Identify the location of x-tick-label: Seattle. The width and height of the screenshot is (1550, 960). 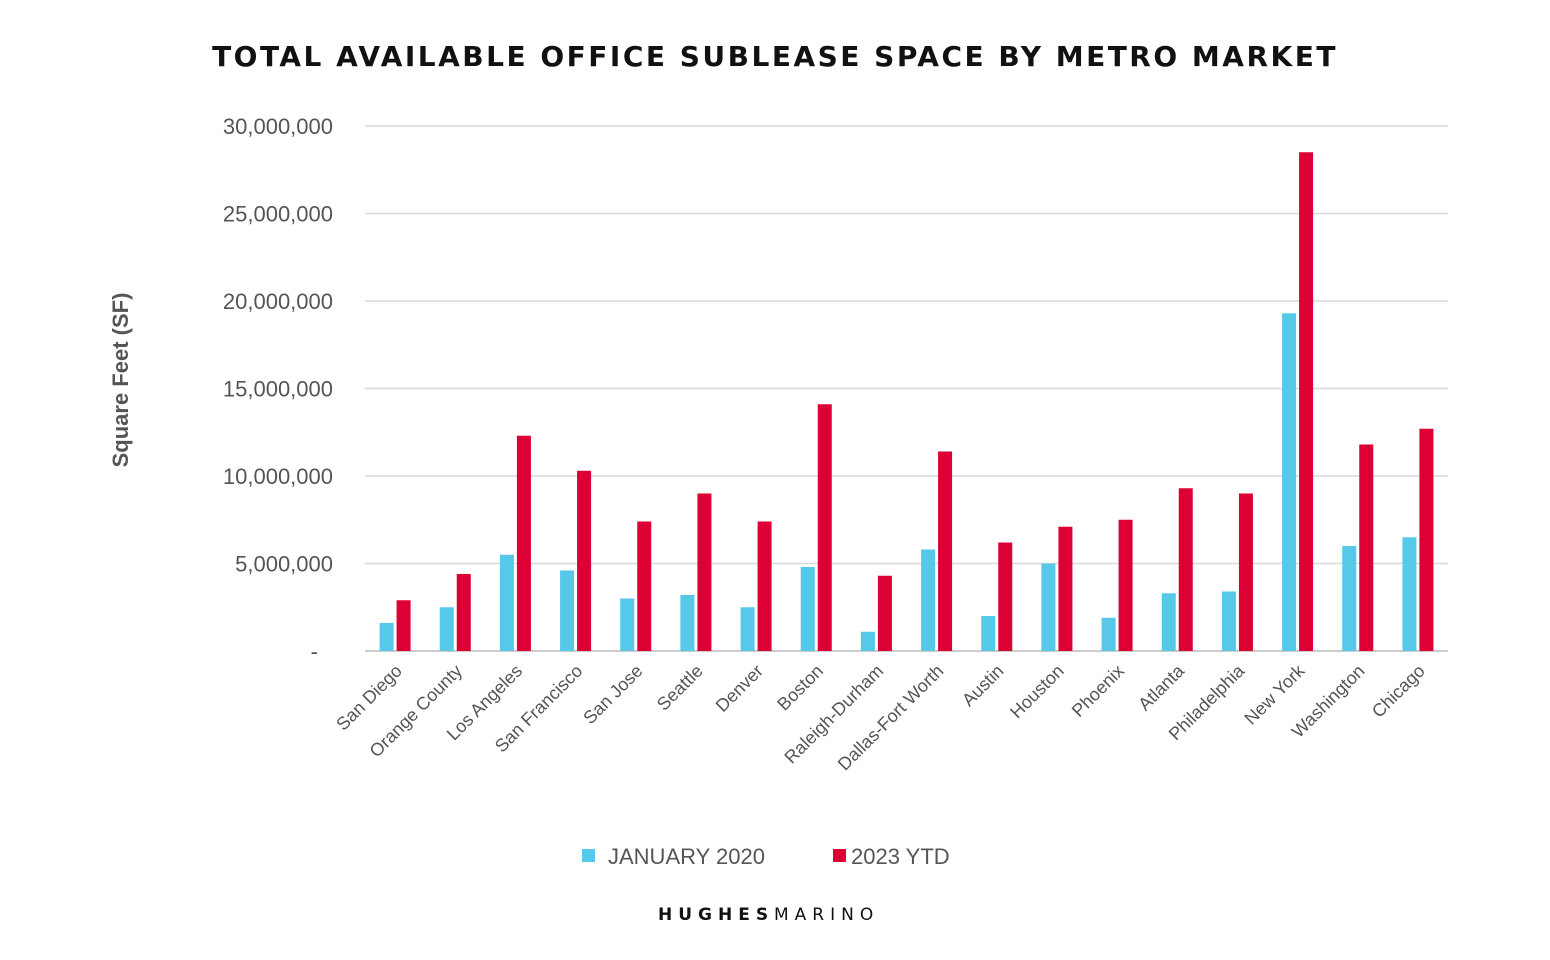
(680, 688).